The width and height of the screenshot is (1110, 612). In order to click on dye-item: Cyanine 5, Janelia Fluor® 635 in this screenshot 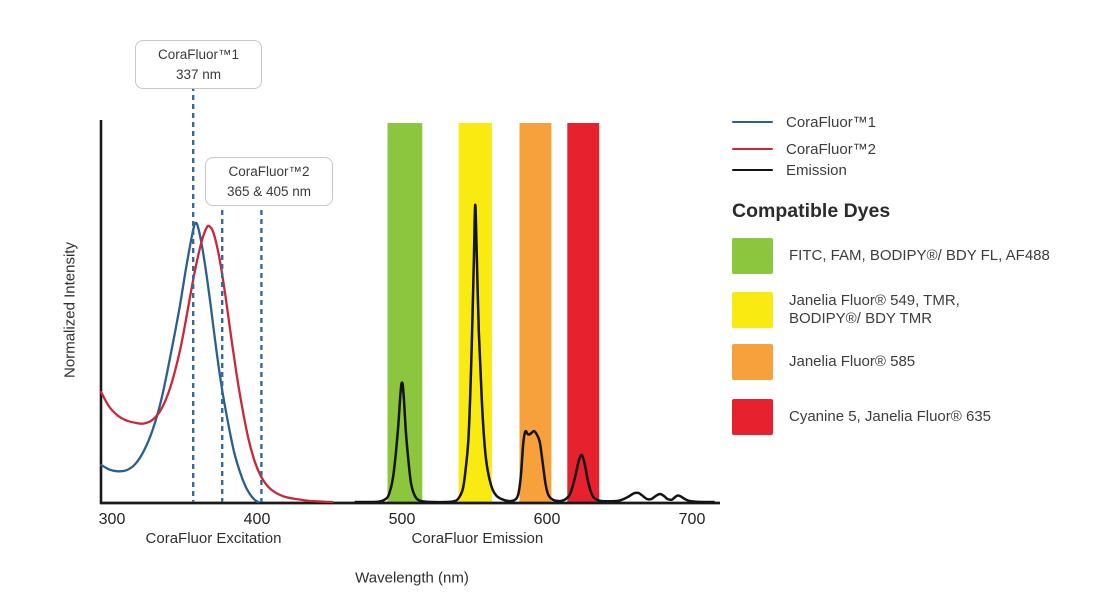, I will do `click(861, 417)`.